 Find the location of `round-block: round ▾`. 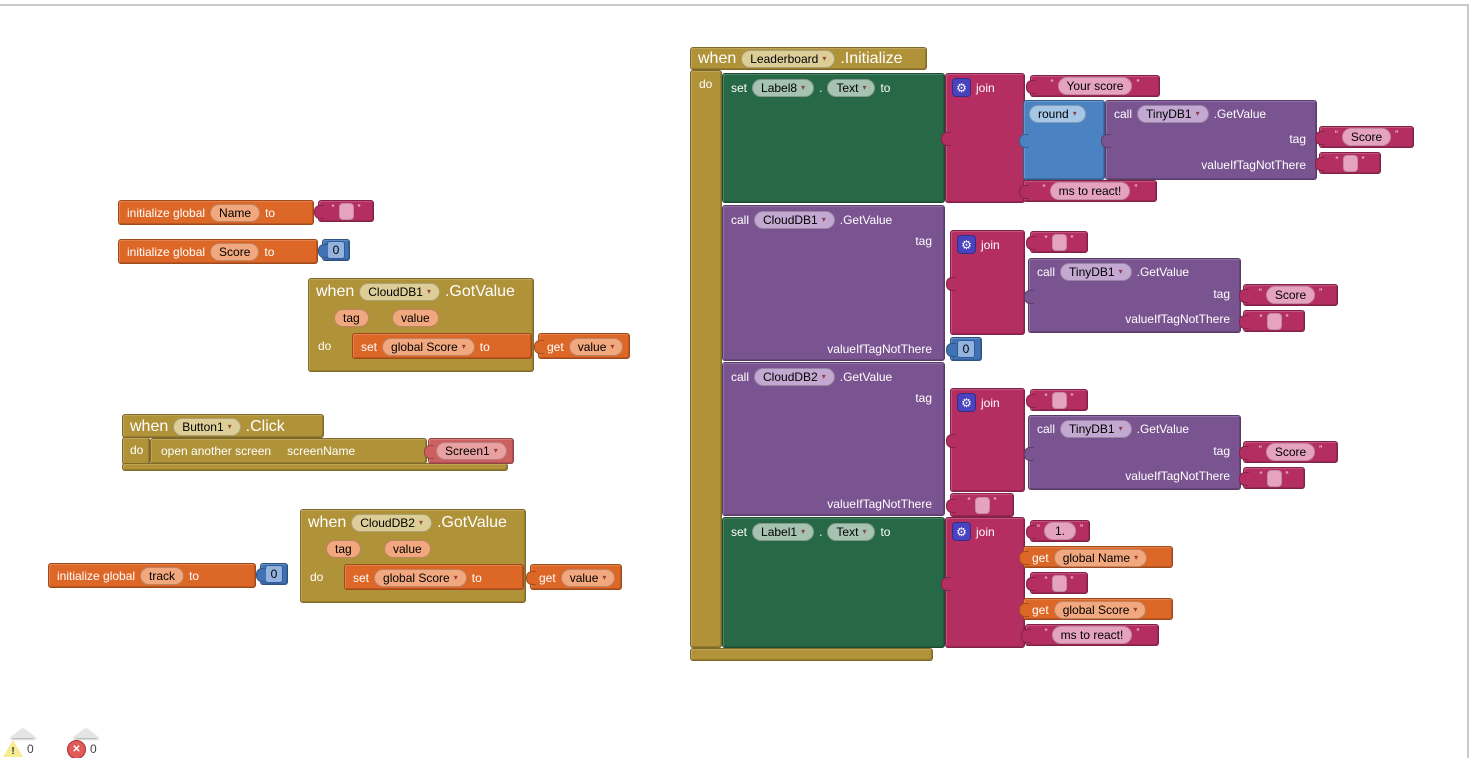

round-block: round ▾ is located at coordinates (1062, 140).